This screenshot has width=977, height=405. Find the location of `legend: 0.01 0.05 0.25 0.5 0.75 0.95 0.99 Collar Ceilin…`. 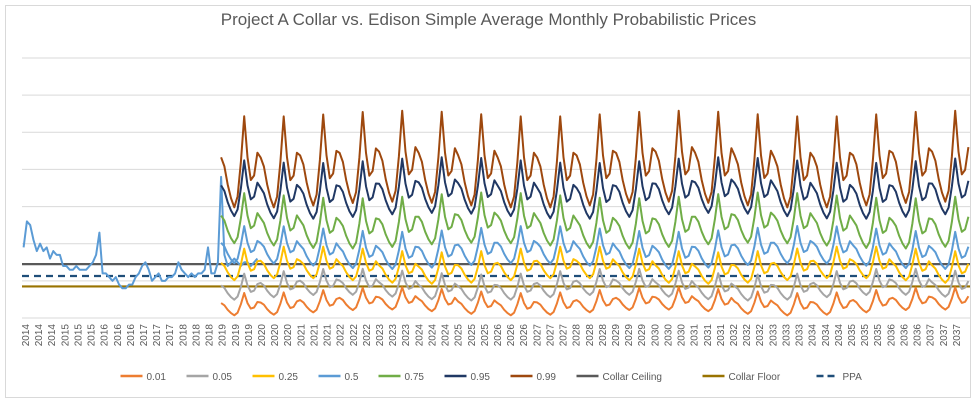

legend: 0.01 0.05 0.25 0.5 0.75 0.95 0.99 Collar Ceilin… is located at coordinates (491, 377).